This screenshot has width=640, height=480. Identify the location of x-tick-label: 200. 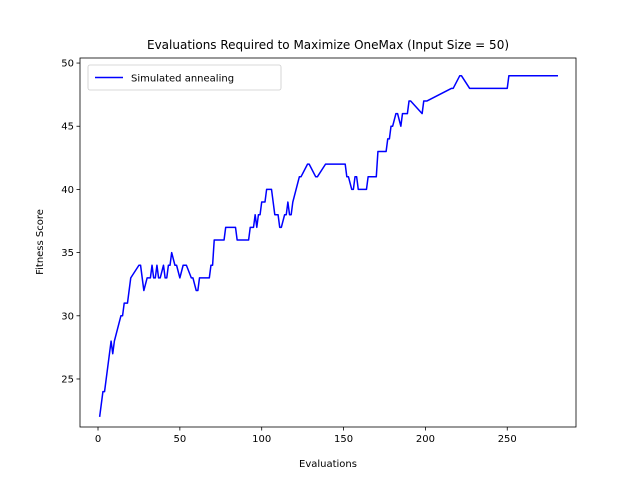
(425, 439).